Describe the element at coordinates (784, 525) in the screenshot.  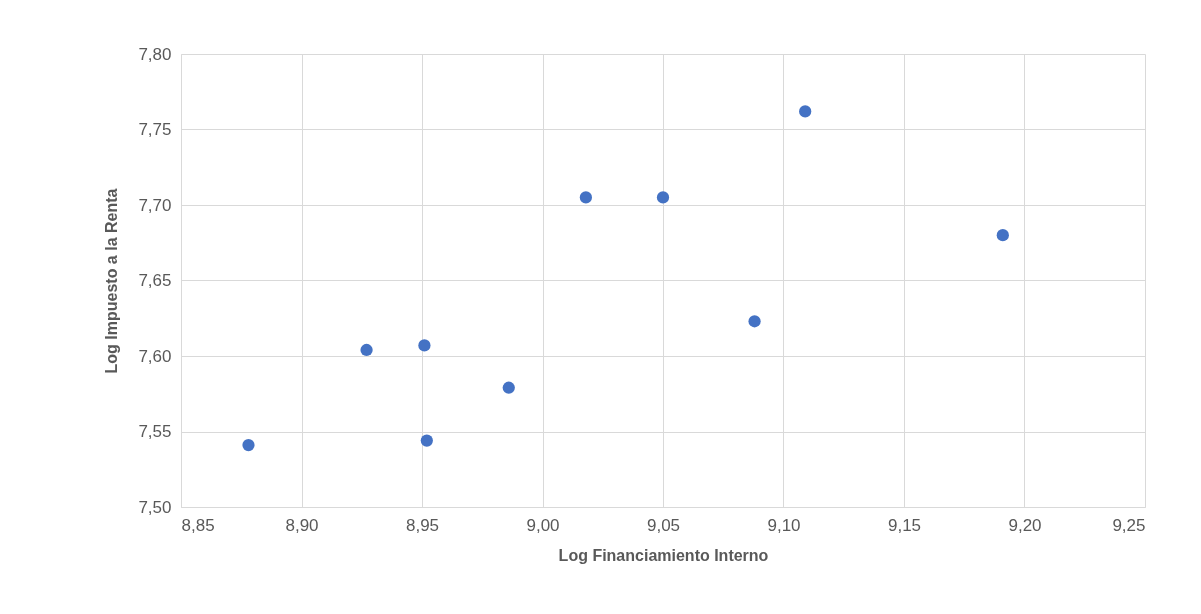
I see `x-tick-label: 9,10` at that location.